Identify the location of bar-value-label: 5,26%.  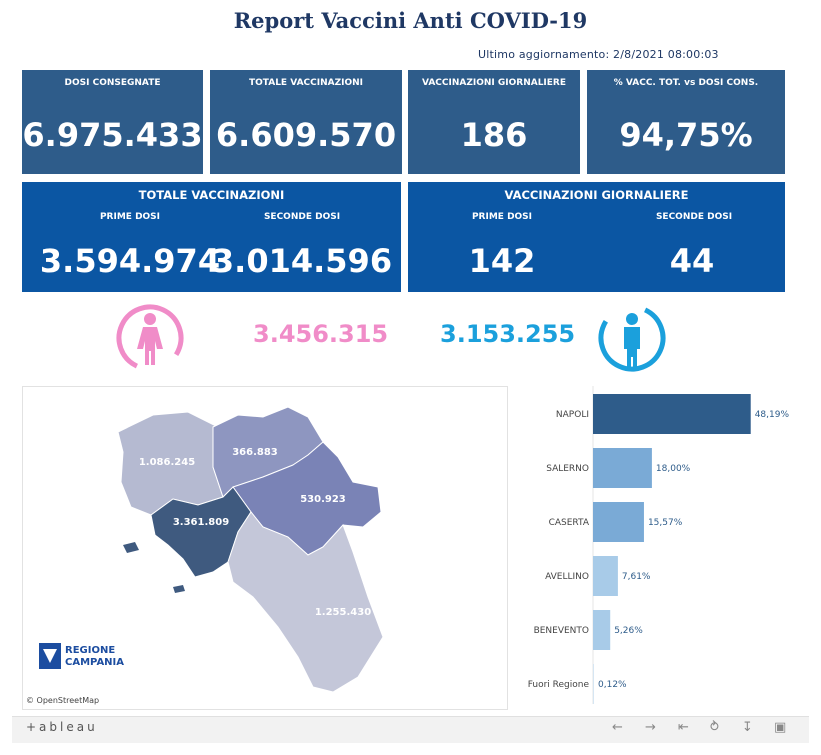
(628, 631).